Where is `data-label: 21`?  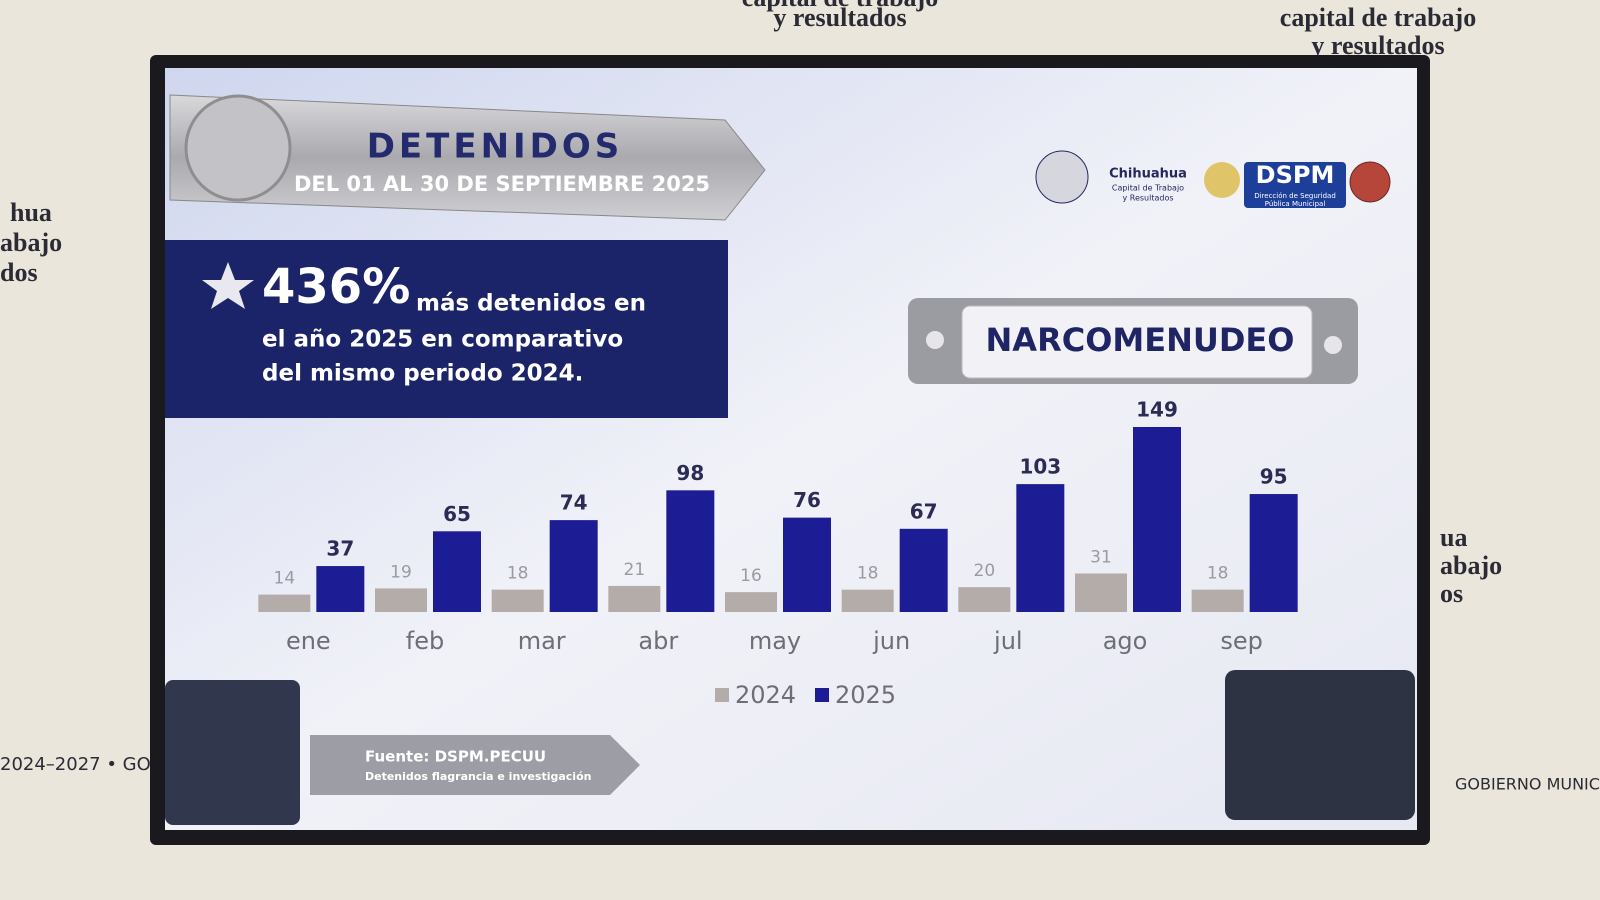 data-label: 21 is located at coordinates (635, 570).